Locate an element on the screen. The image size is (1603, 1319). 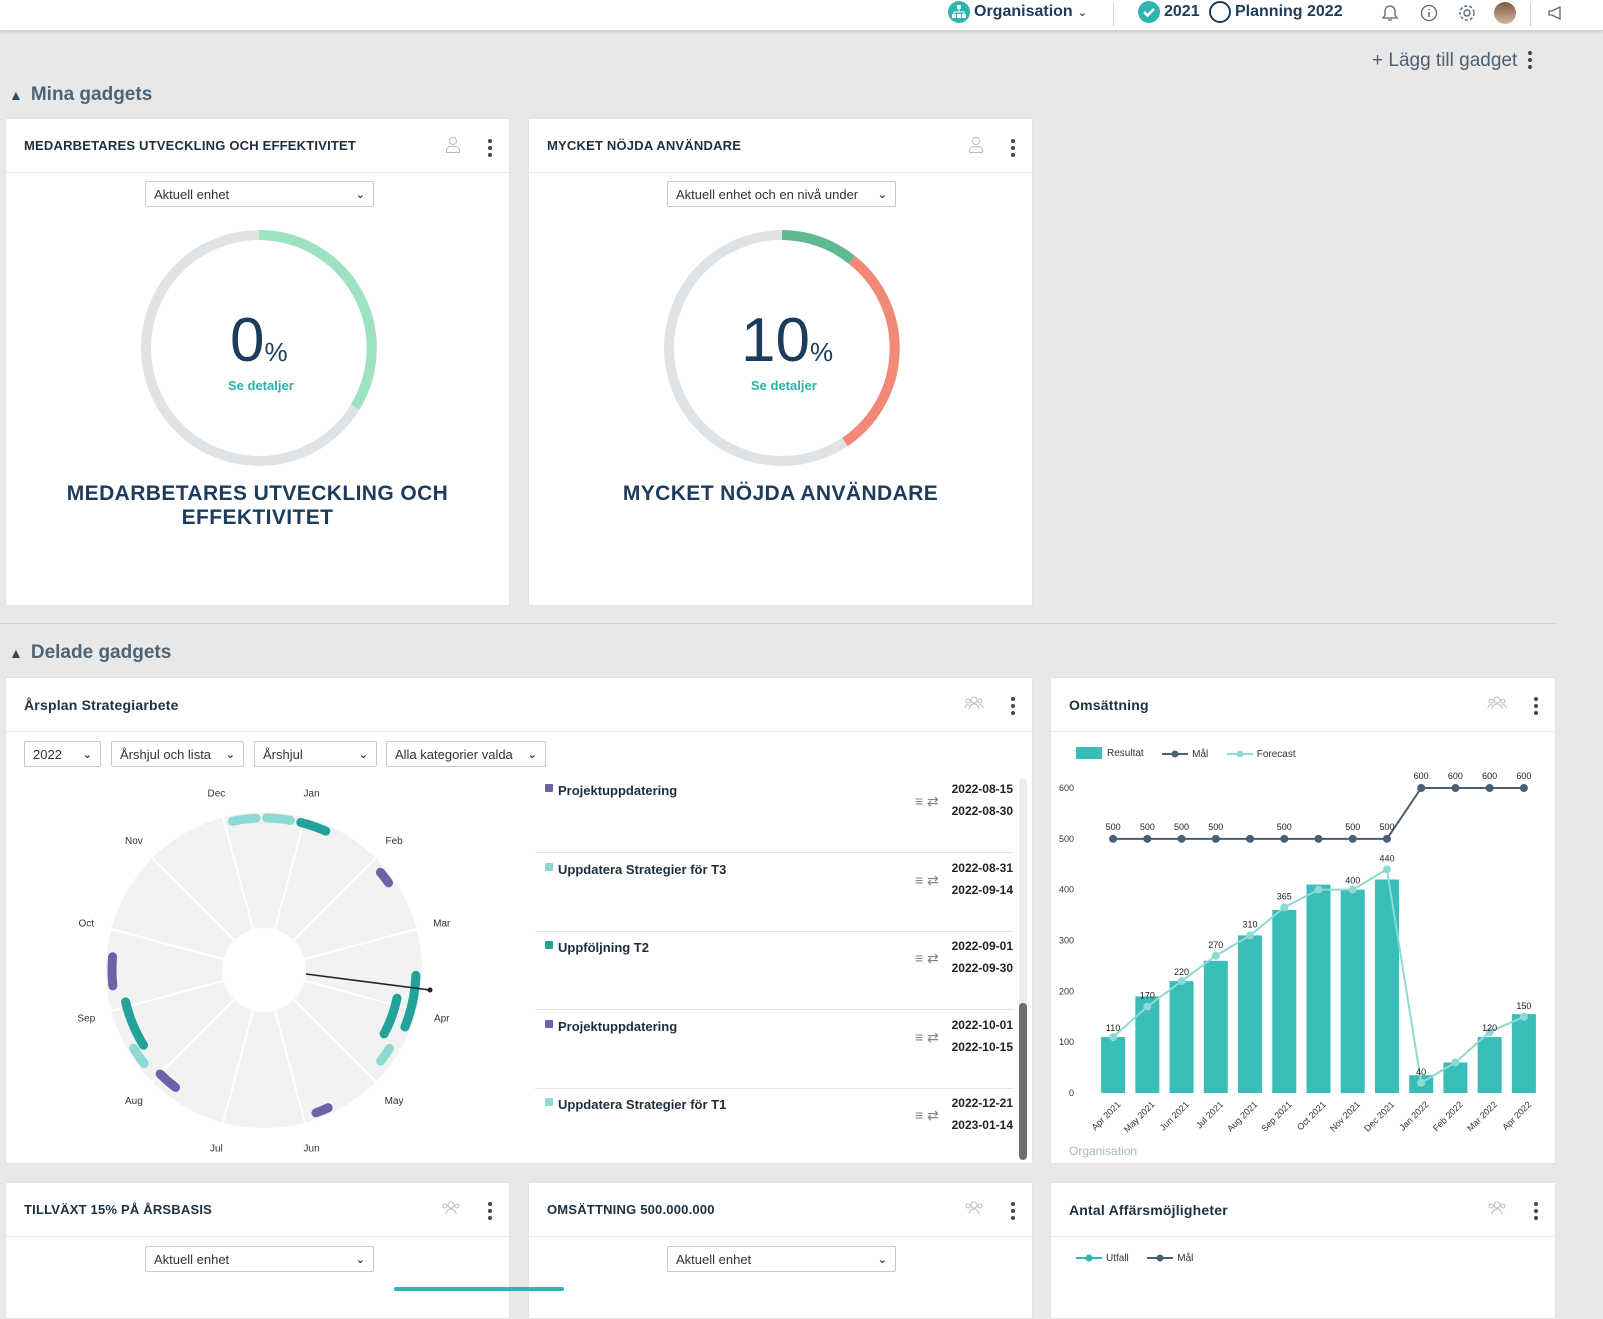
legend-utfall: Utfall is located at coordinates (1102, 1258).